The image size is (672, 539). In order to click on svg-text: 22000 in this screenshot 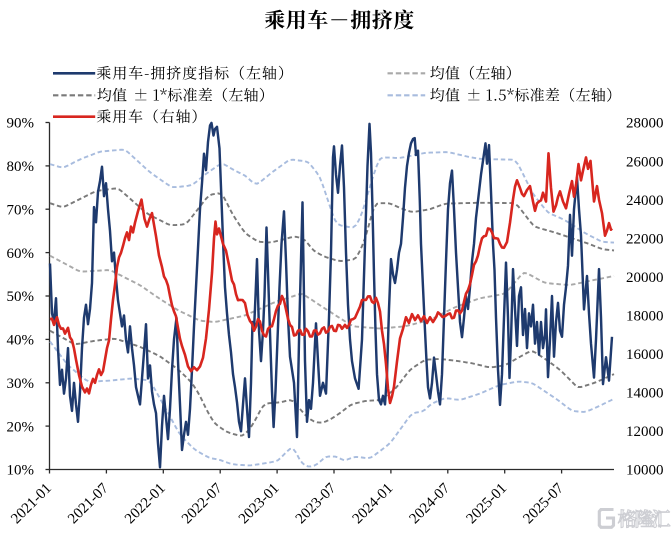, I will do `click(645, 239)`.